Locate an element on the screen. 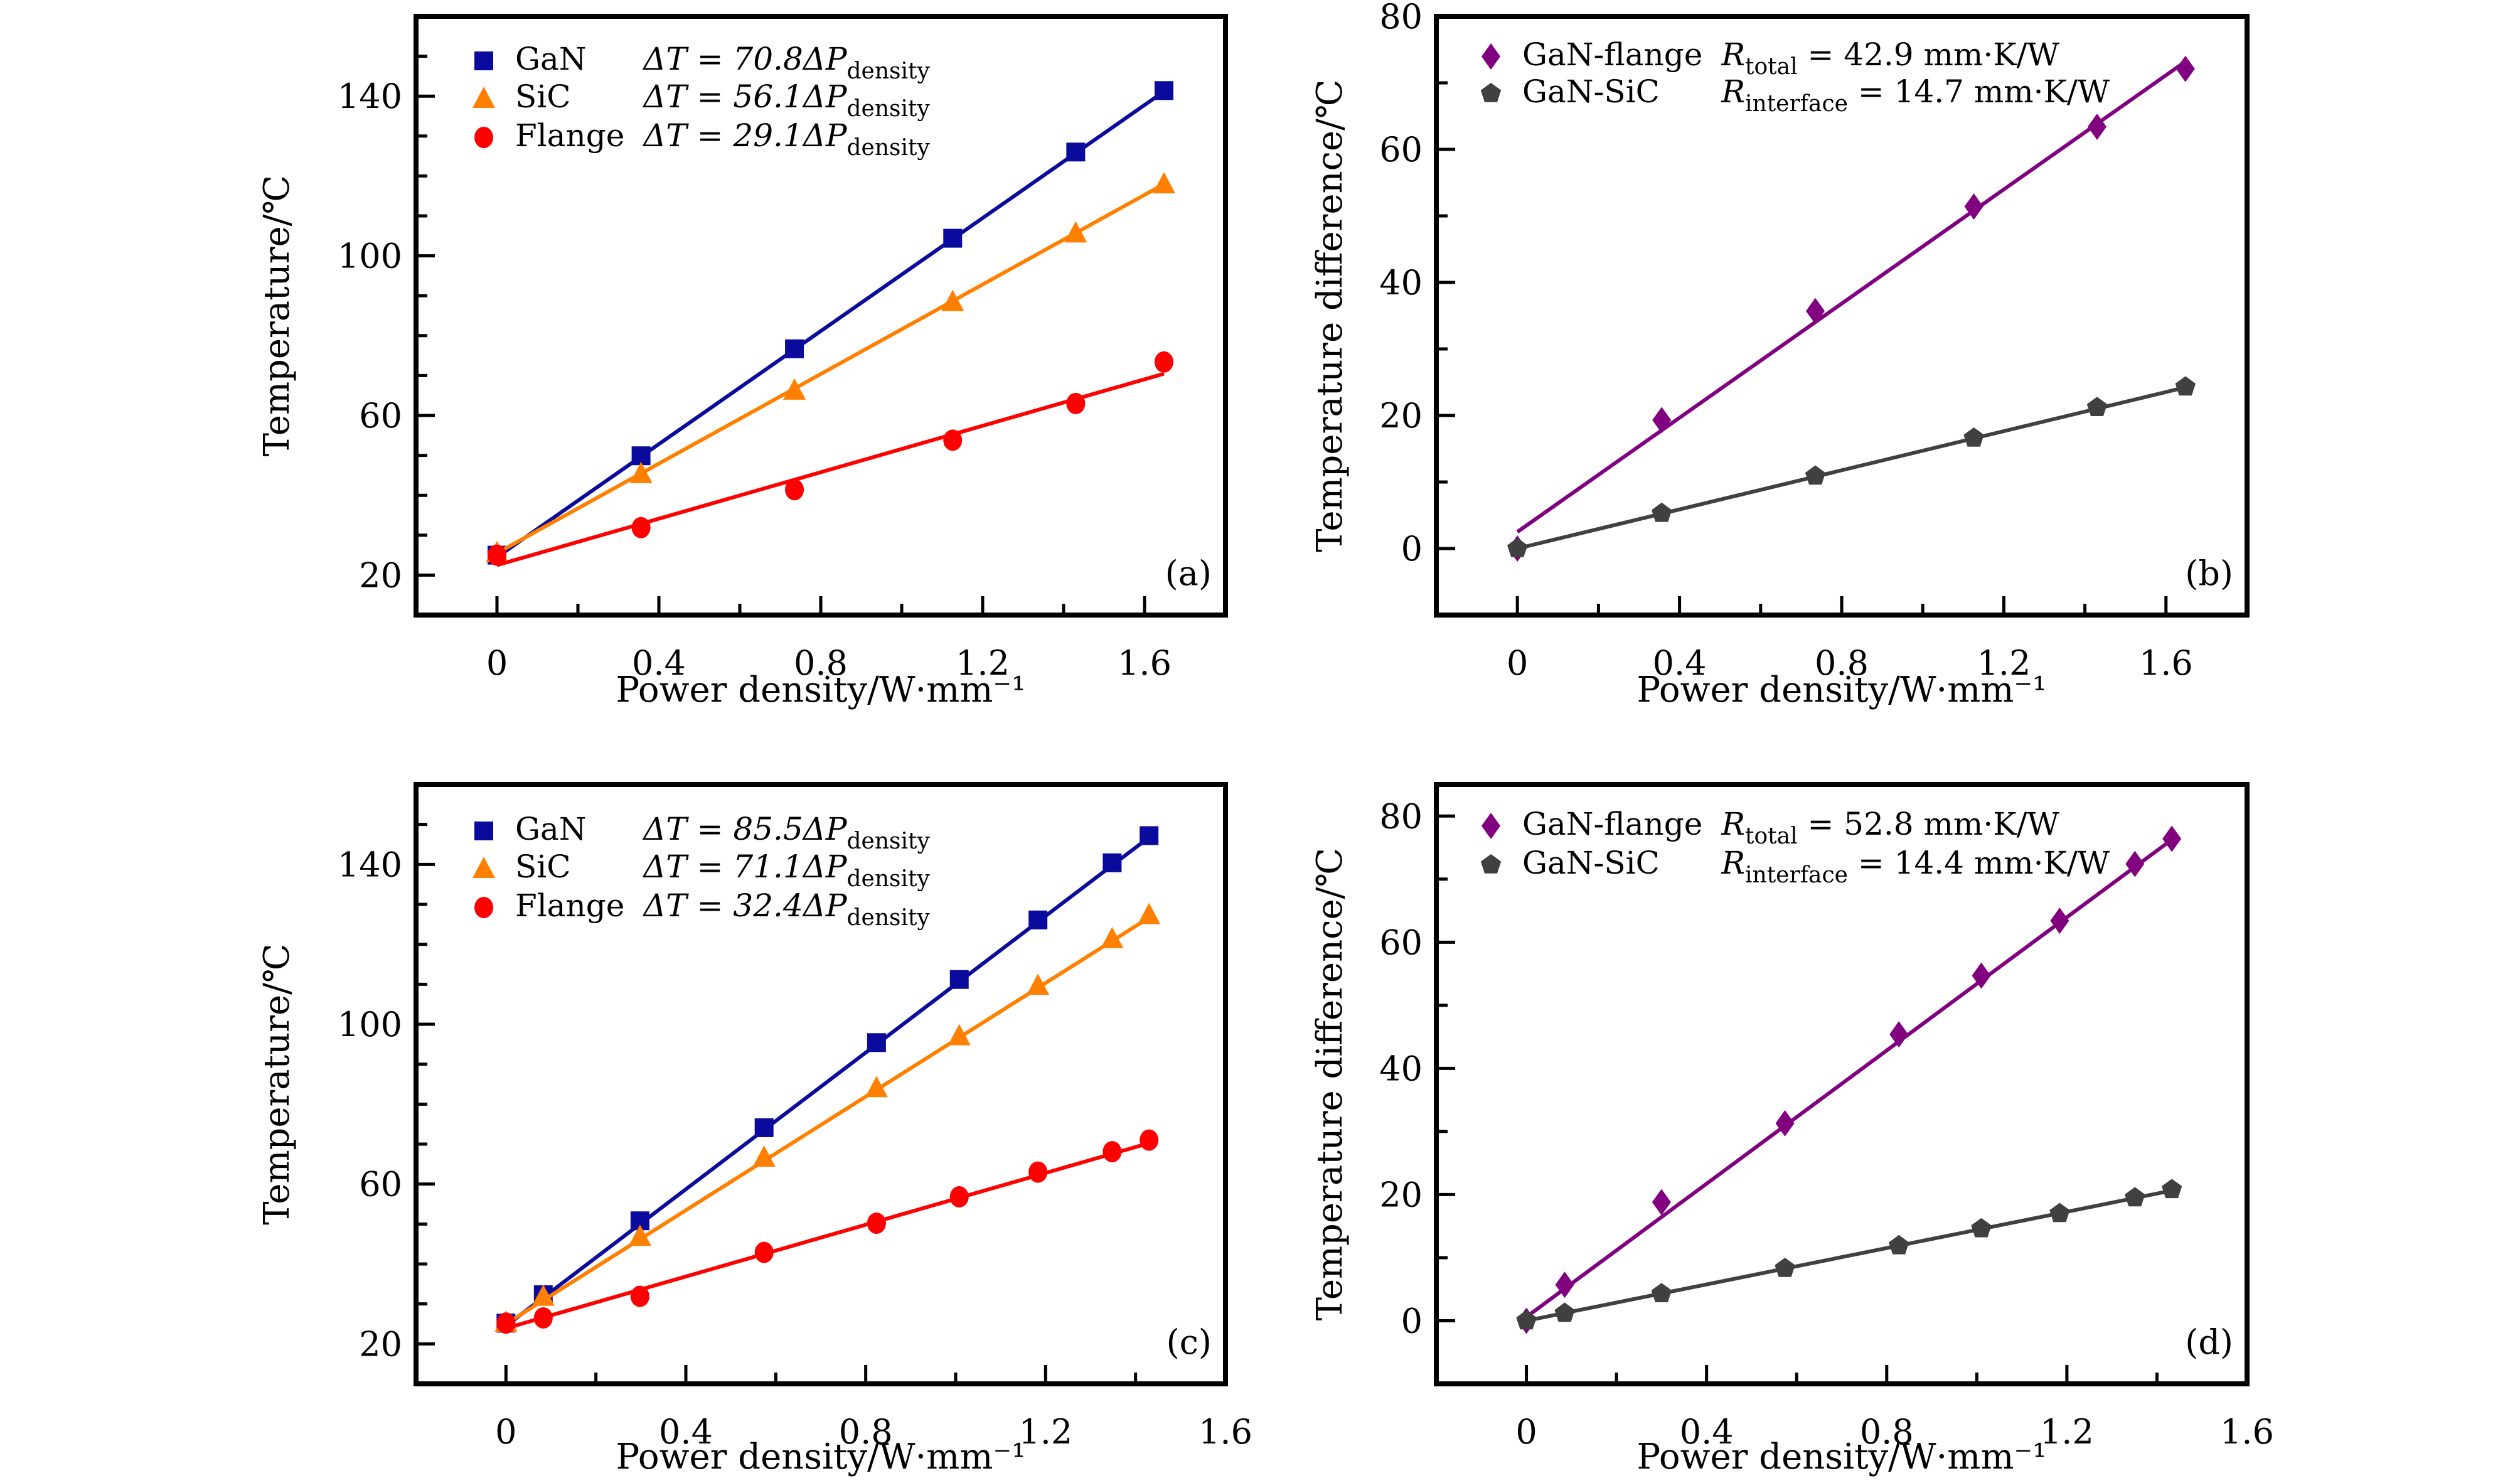  x-tick-label: 0.8 is located at coordinates (866, 1432).